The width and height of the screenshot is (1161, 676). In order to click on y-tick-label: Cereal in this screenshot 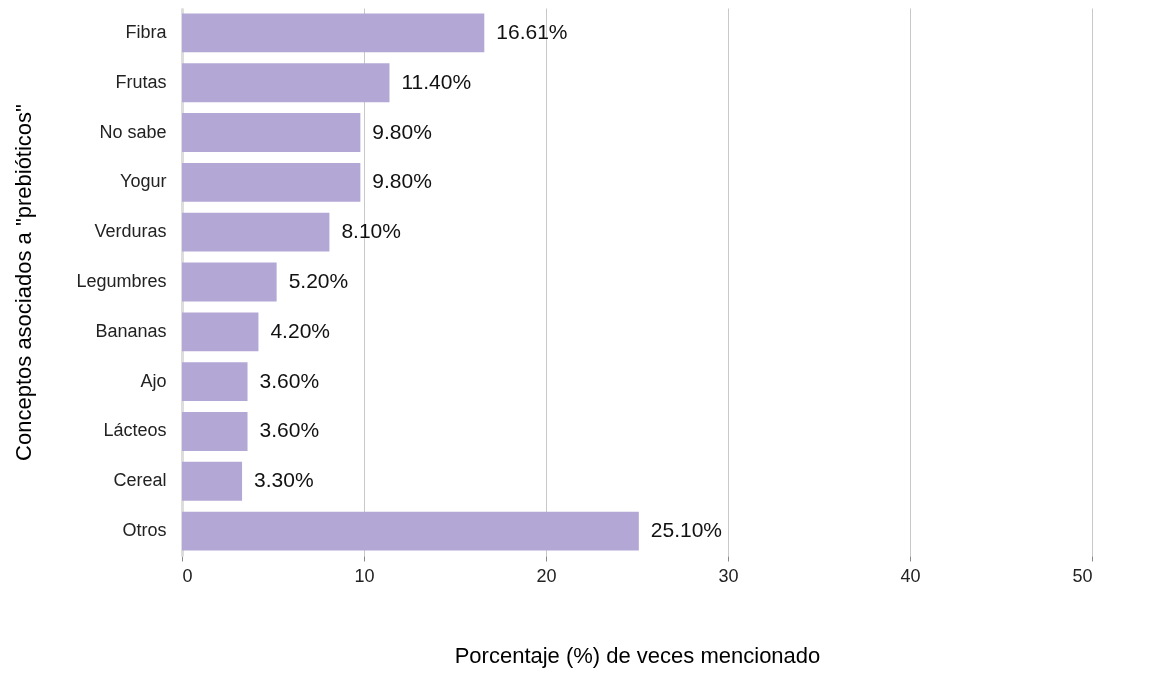, I will do `click(140, 480)`.